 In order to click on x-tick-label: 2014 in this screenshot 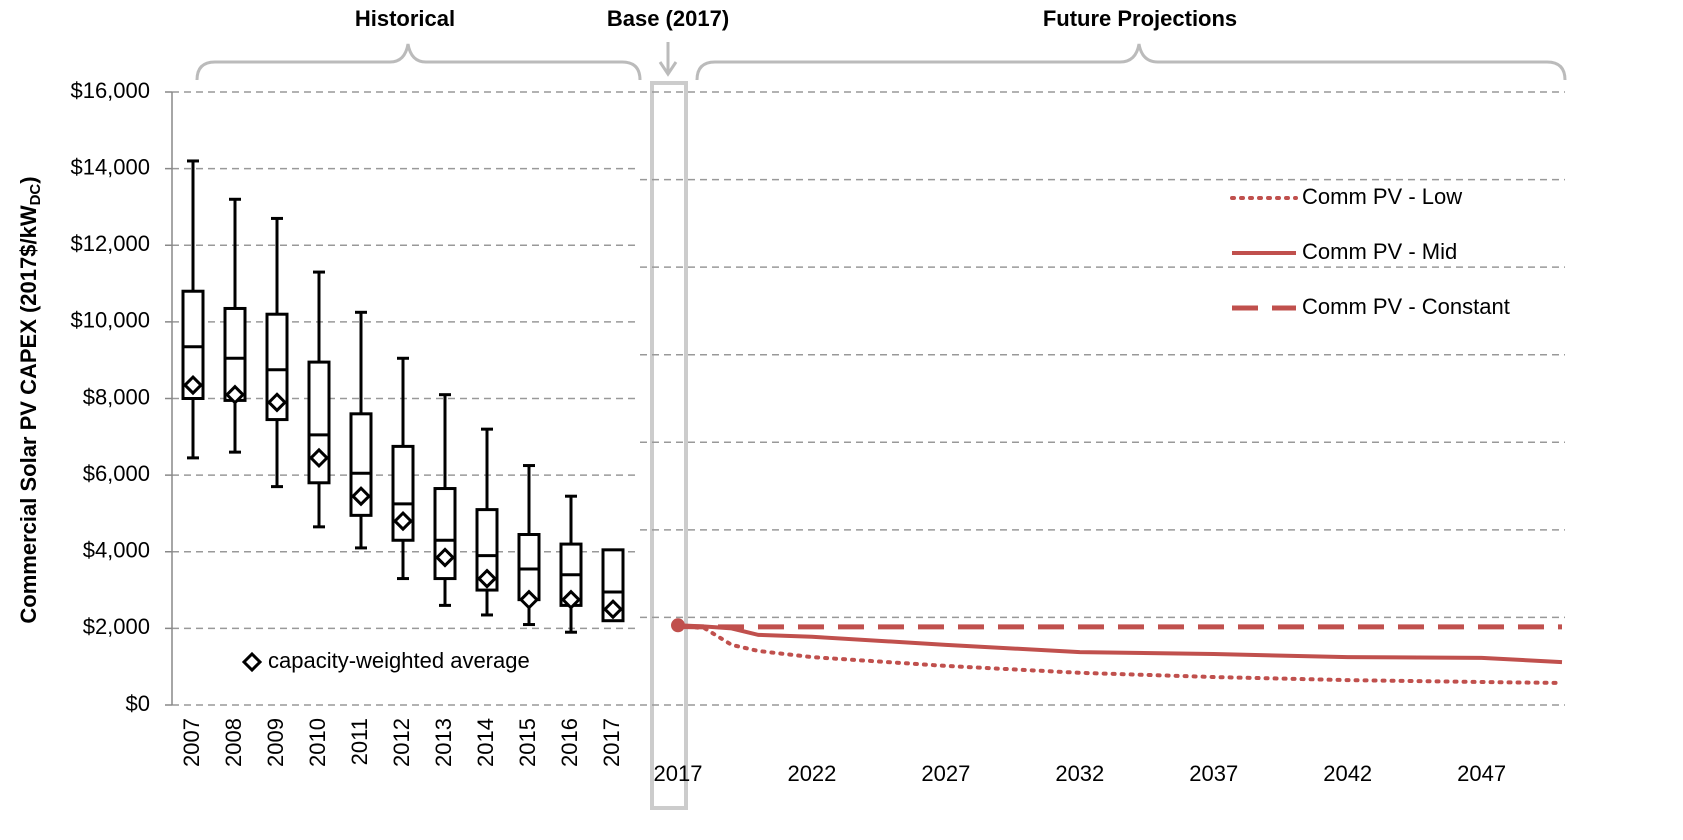, I will do `click(485, 742)`.